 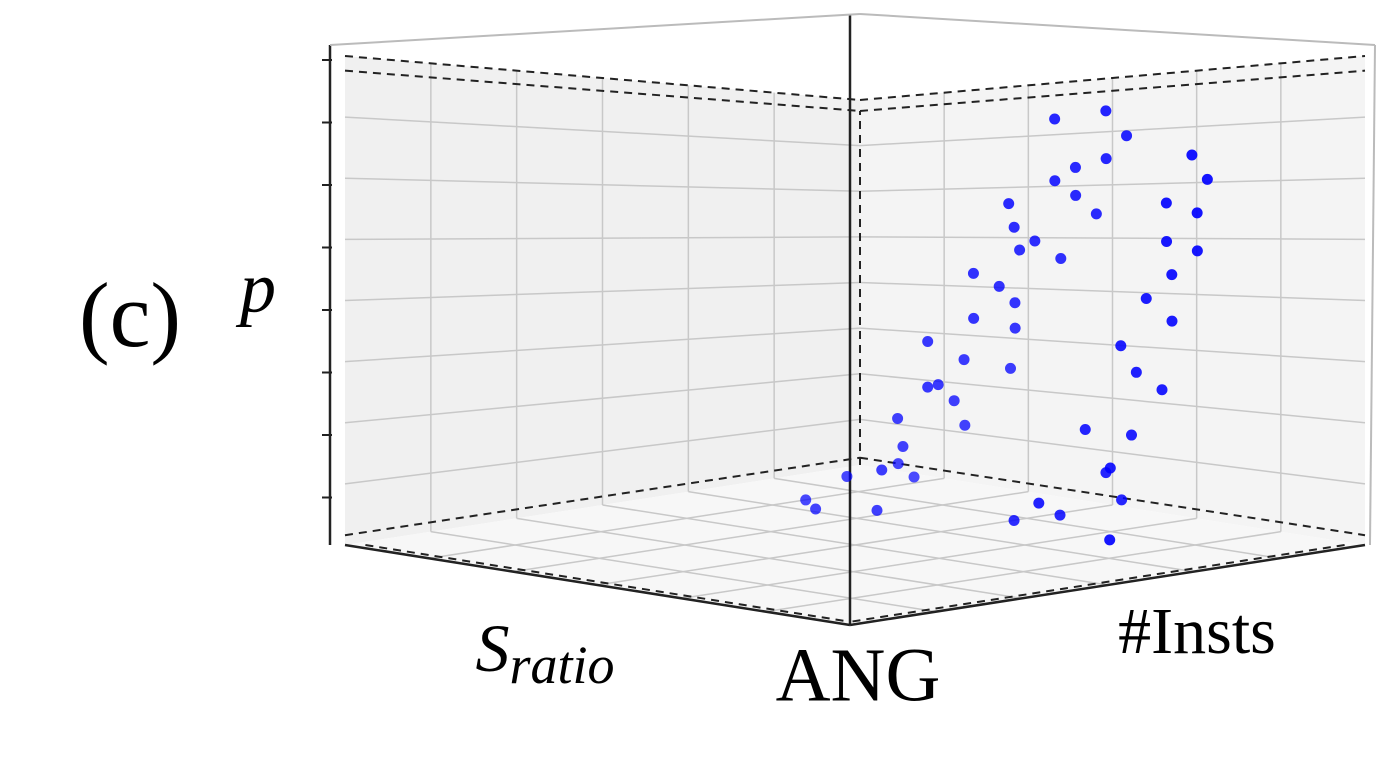 What do you see at coordinates (255, 288) in the screenshot?
I see `z-axis-label: p` at bounding box center [255, 288].